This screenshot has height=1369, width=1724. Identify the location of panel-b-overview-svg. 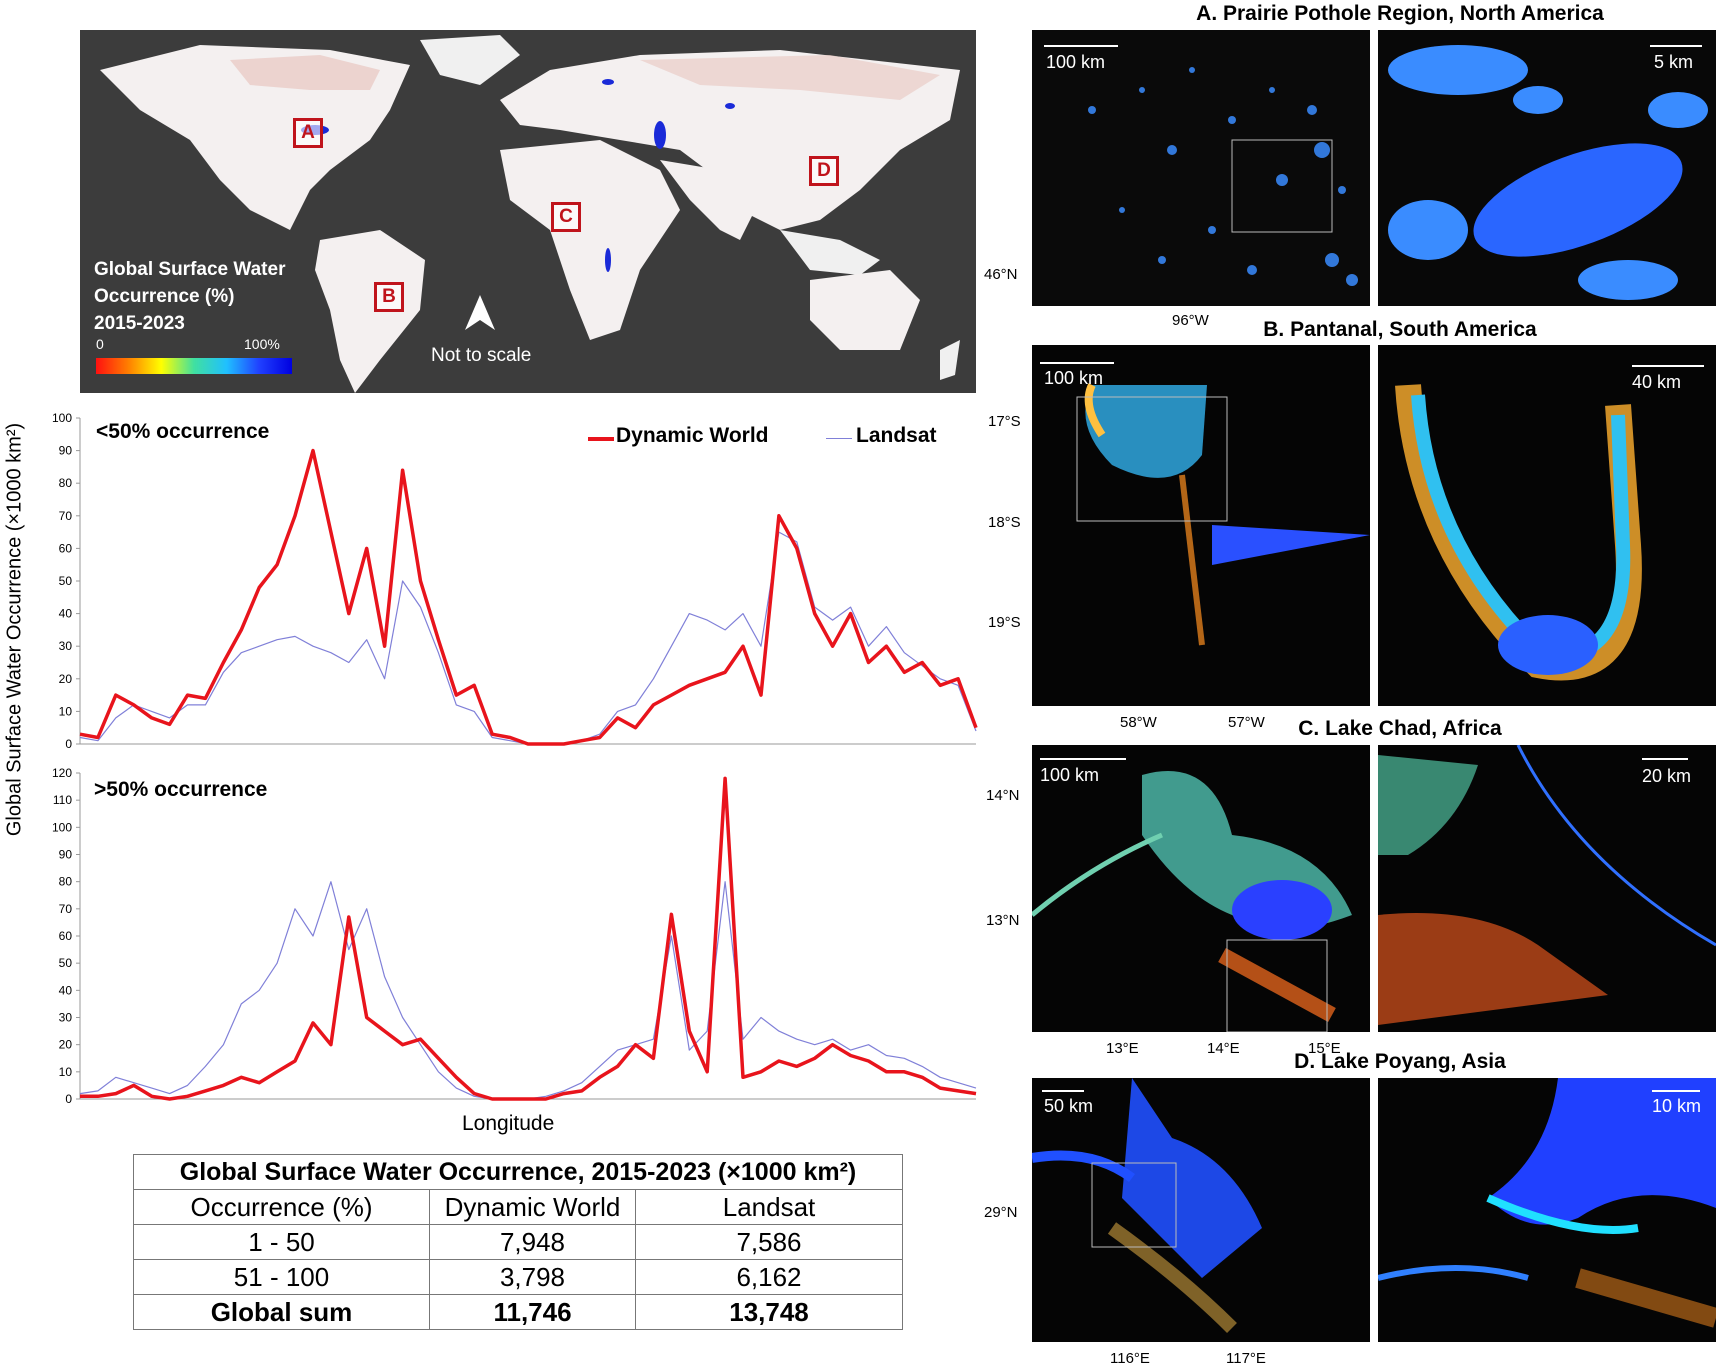
(1223, 514).